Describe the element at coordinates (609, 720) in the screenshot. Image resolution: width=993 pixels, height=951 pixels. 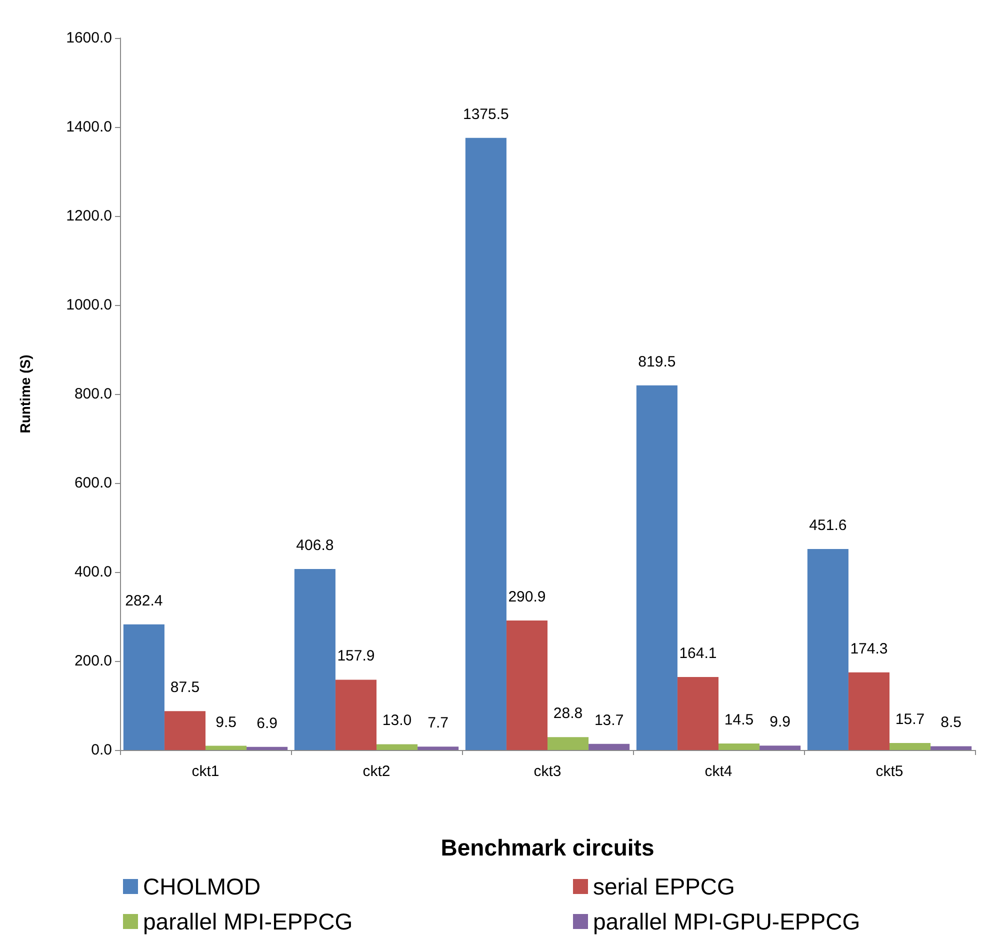
I see `data-label: 13.7` at that location.